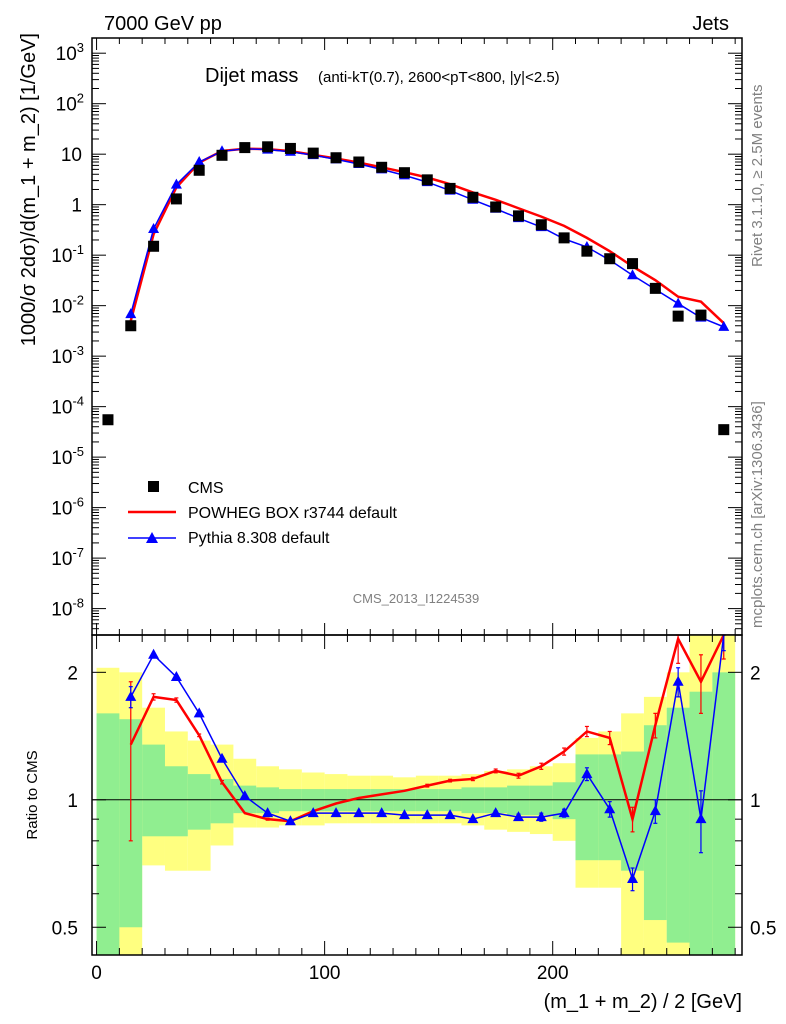 This screenshot has width=786, height=1024. What do you see at coordinates (67, 406) in the screenshot?
I see `upper-y-tick-label: 10⁻⁴` at bounding box center [67, 406].